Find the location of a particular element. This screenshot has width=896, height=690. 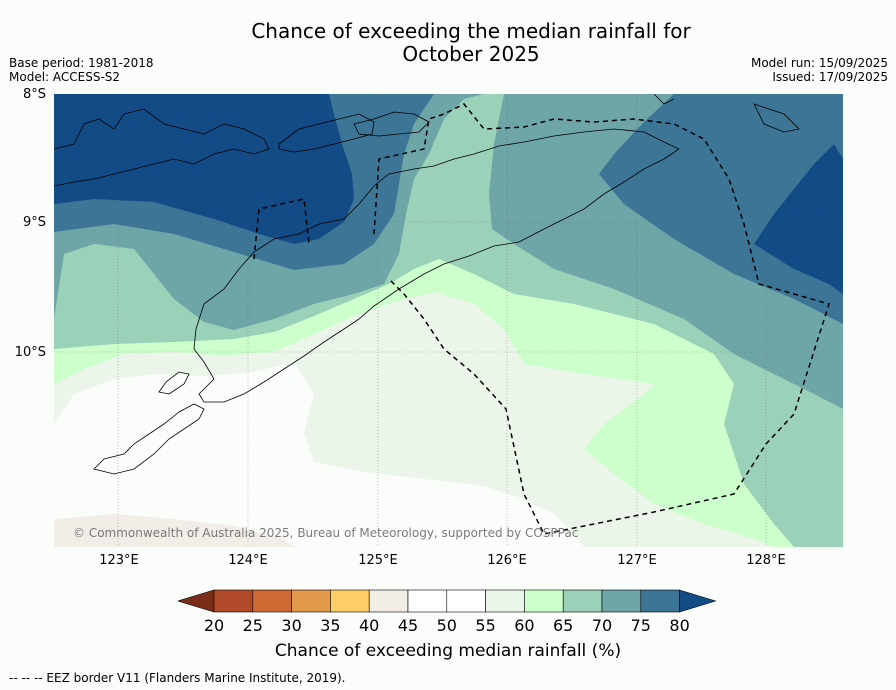

lon-label-123e: 123°E is located at coordinates (119, 560).